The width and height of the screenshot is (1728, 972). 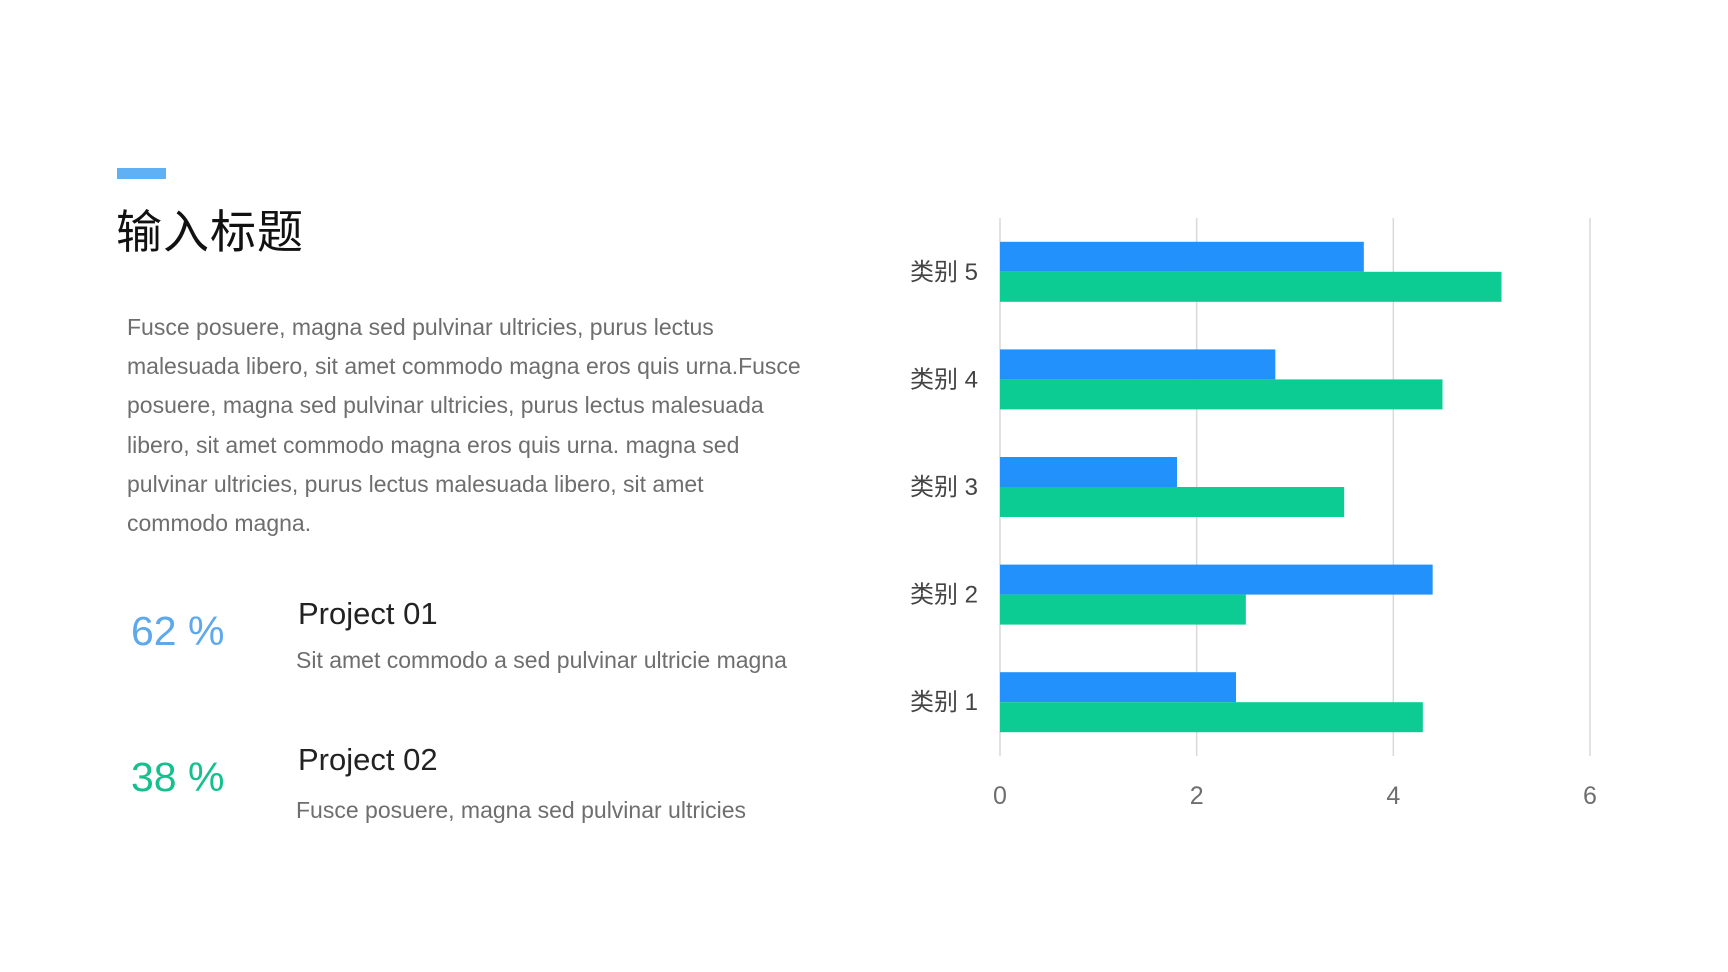 What do you see at coordinates (368, 759) in the screenshot?
I see `project-02-title: Project 02` at bounding box center [368, 759].